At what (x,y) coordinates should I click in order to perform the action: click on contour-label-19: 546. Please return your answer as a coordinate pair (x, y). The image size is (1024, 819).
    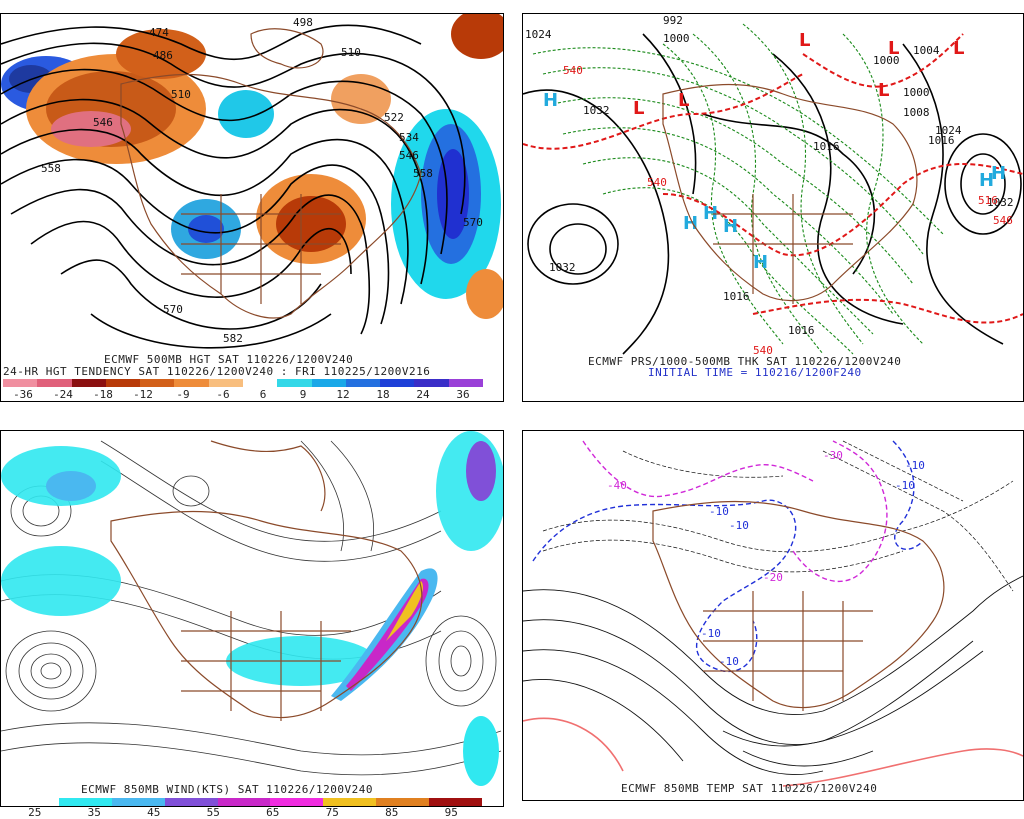
    Looking at the image, I should click on (1003, 220).